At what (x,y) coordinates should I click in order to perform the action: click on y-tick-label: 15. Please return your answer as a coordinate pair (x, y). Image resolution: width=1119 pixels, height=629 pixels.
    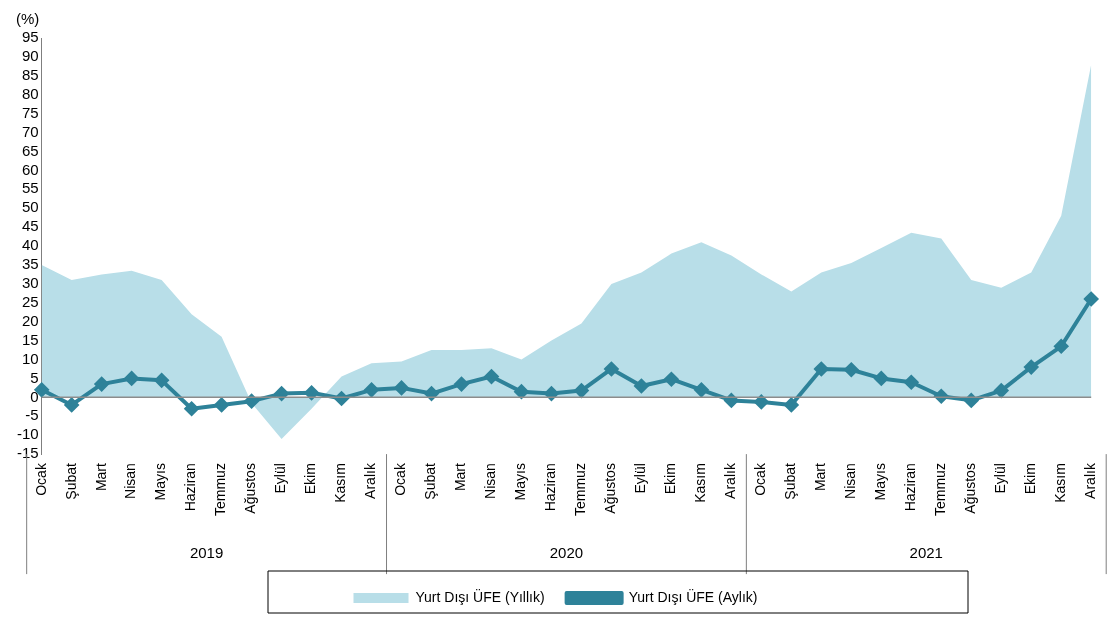
    Looking at the image, I should click on (30, 339).